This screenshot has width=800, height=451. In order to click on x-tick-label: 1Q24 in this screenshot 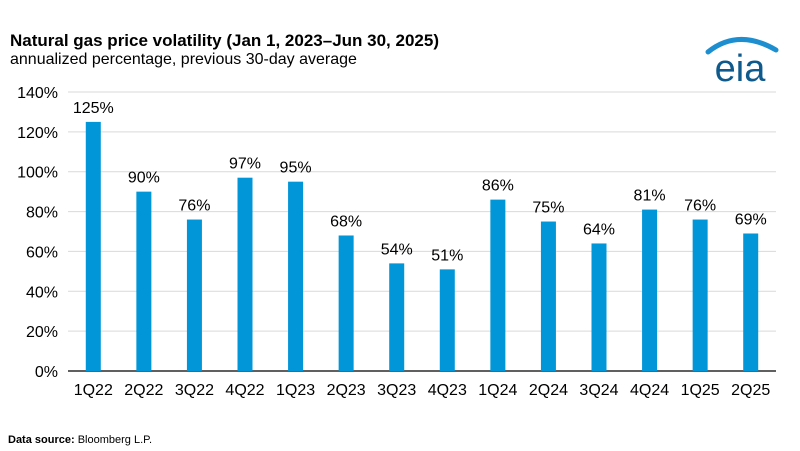, I will do `click(497, 390)`.